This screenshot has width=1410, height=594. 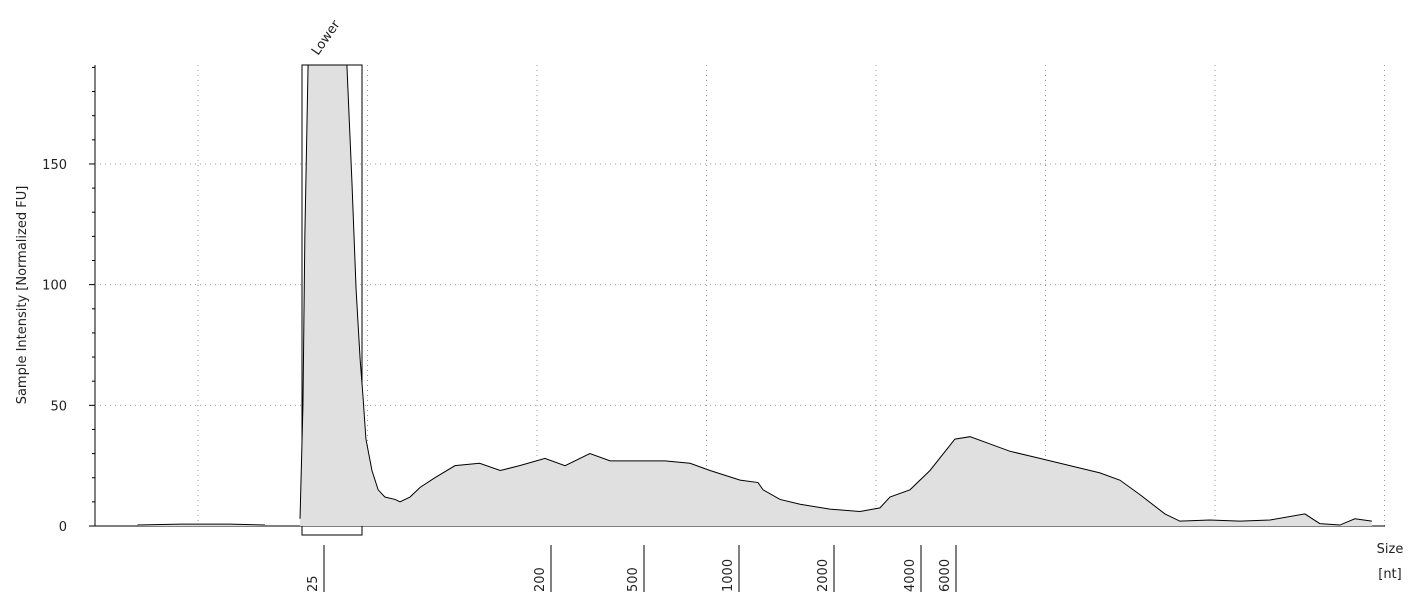 What do you see at coordinates (823, 575) in the screenshot?
I see `x-tick-label: 2000` at bounding box center [823, 575].